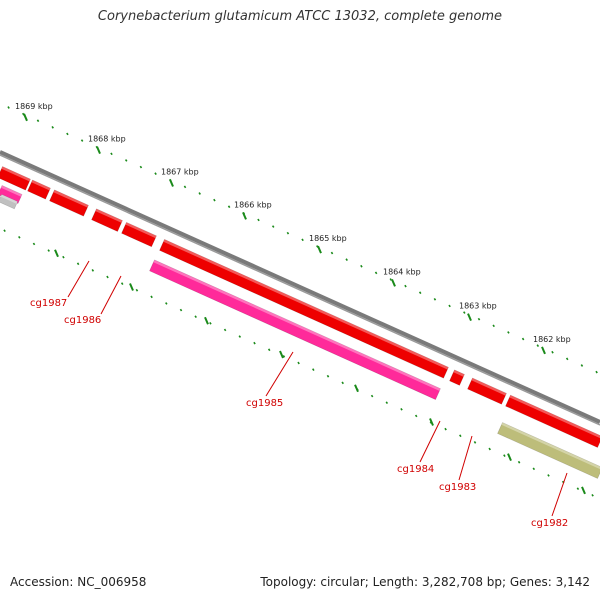 This screenshot has width=600, height=600. Describe the element at coordinates (328, 238) in the screenshot. I see `ruler-label-1865: 1865 kbp` at that location.